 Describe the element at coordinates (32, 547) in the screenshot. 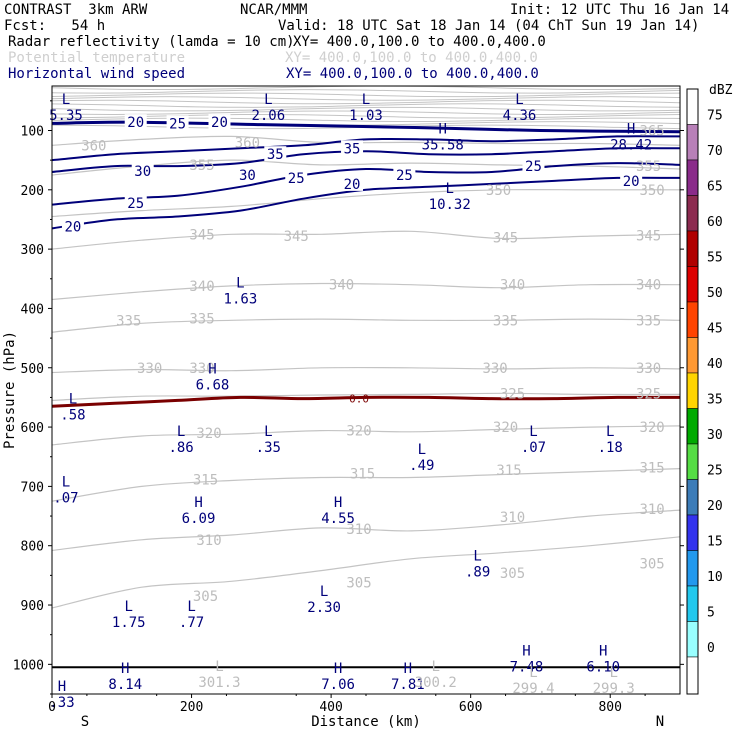

I see `y-tick-label: 800` at that location.